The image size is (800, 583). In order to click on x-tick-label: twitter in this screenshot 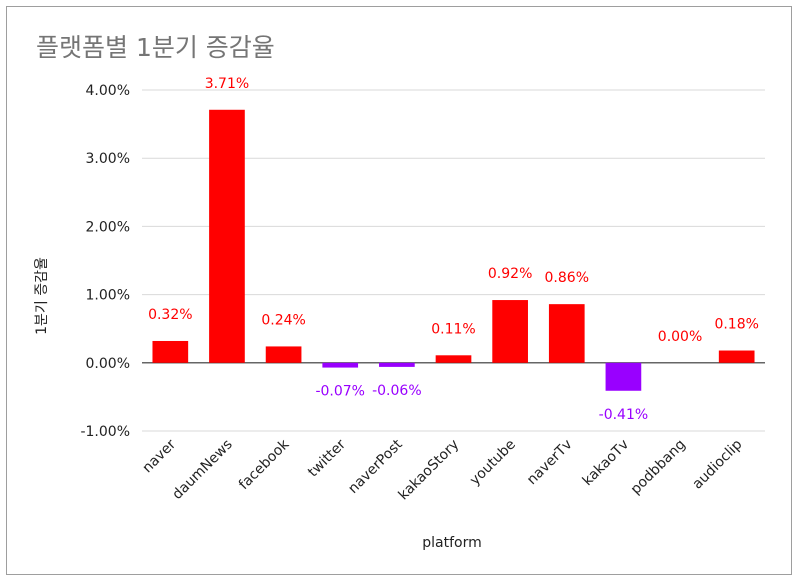, I will do `click(327, 458)`.